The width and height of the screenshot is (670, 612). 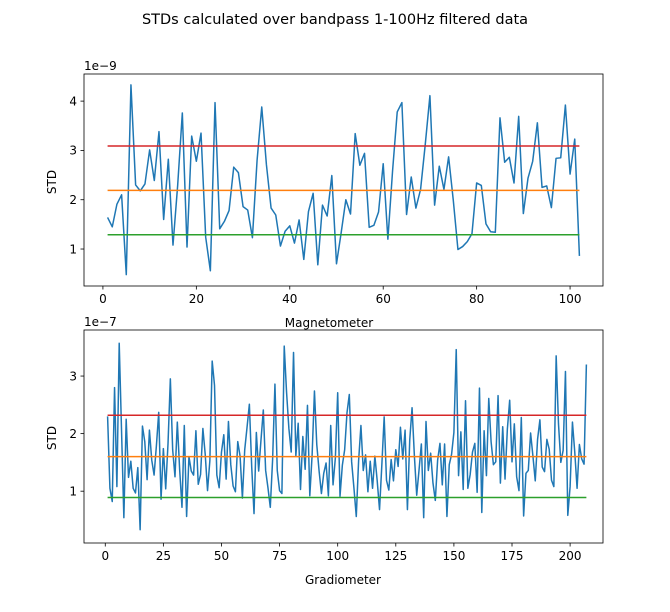 I want to click on magnetometer-x-tick-label: 0, so click(x=103, y=299).